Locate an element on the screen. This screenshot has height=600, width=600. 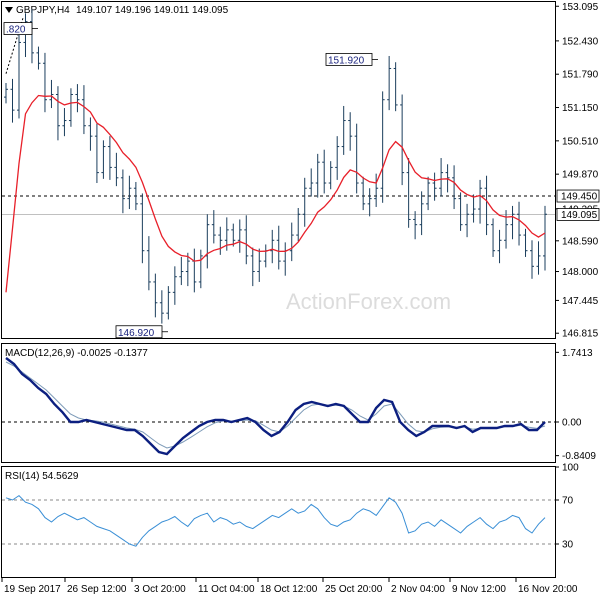
price-tick-label: 148.000 is located at coordinates (580, 272).